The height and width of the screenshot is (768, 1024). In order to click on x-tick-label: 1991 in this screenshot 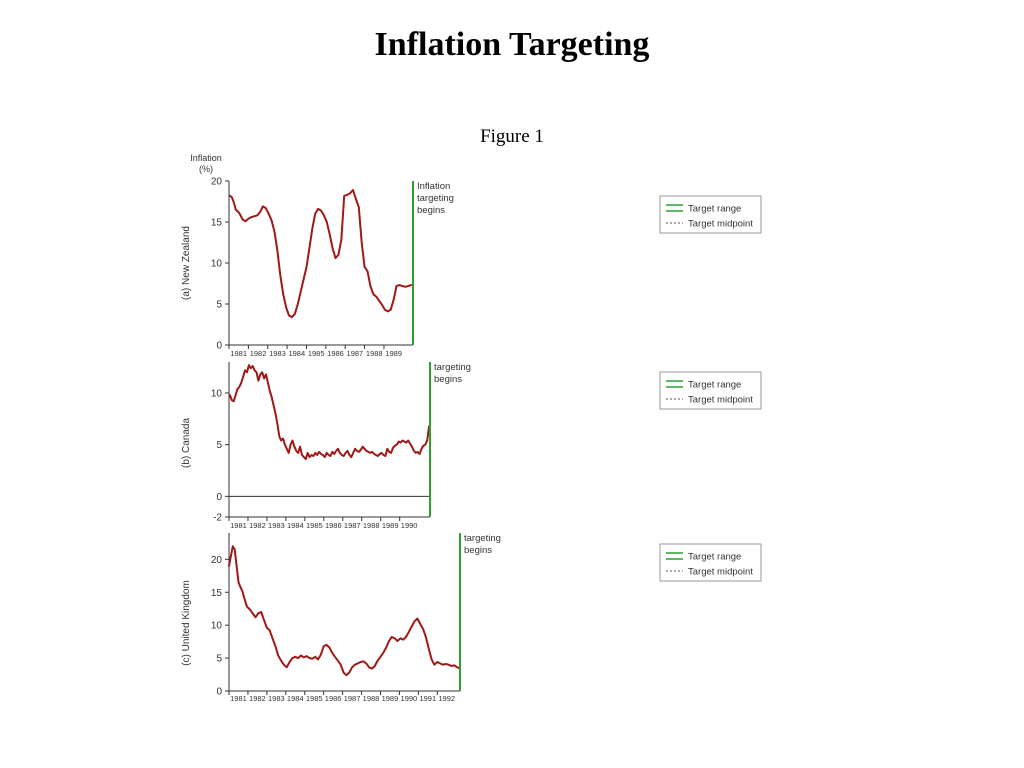, I will do `click(427, 698)`.